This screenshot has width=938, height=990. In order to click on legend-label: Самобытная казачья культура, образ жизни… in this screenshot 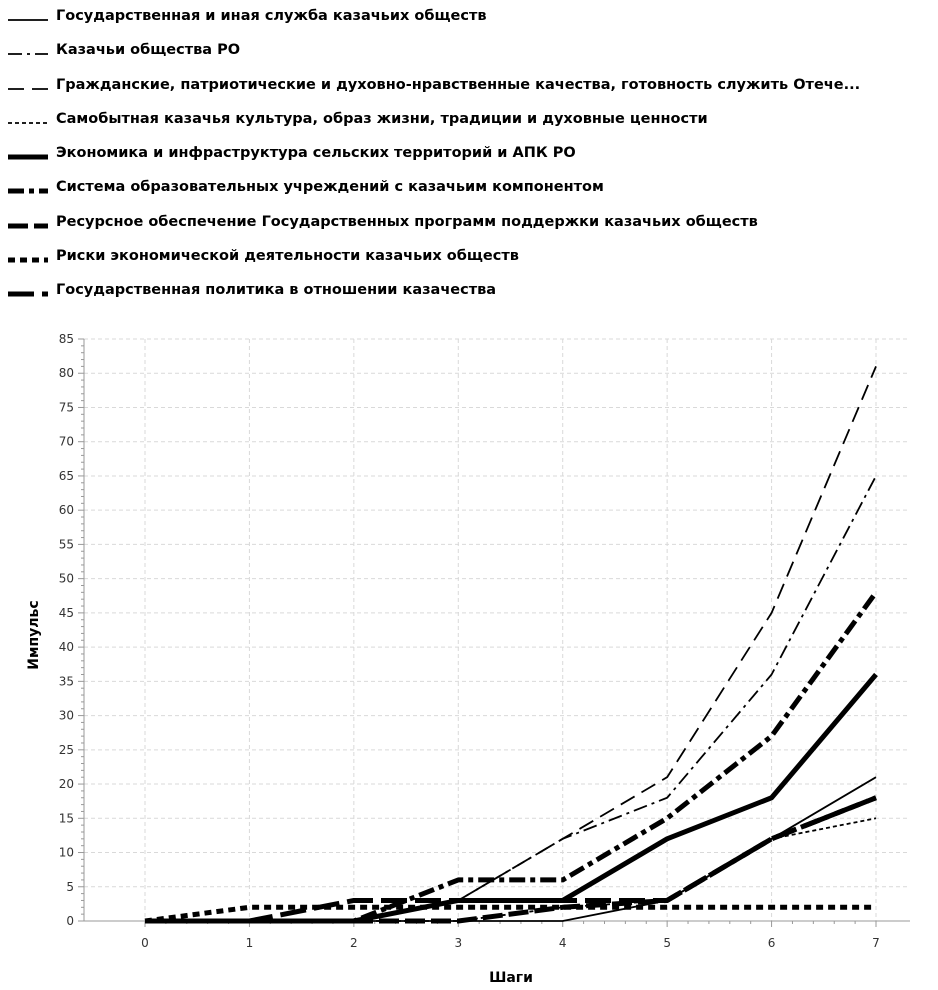, I will do `click(382, 118)`.